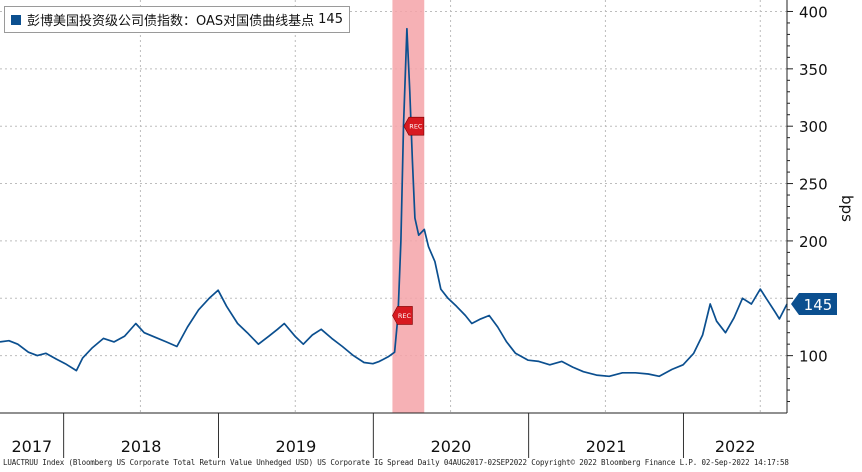  I want to click on legend-label: 彭博美国投资级公司债指数：OAS对国债曲线基点, so click(171, 21).